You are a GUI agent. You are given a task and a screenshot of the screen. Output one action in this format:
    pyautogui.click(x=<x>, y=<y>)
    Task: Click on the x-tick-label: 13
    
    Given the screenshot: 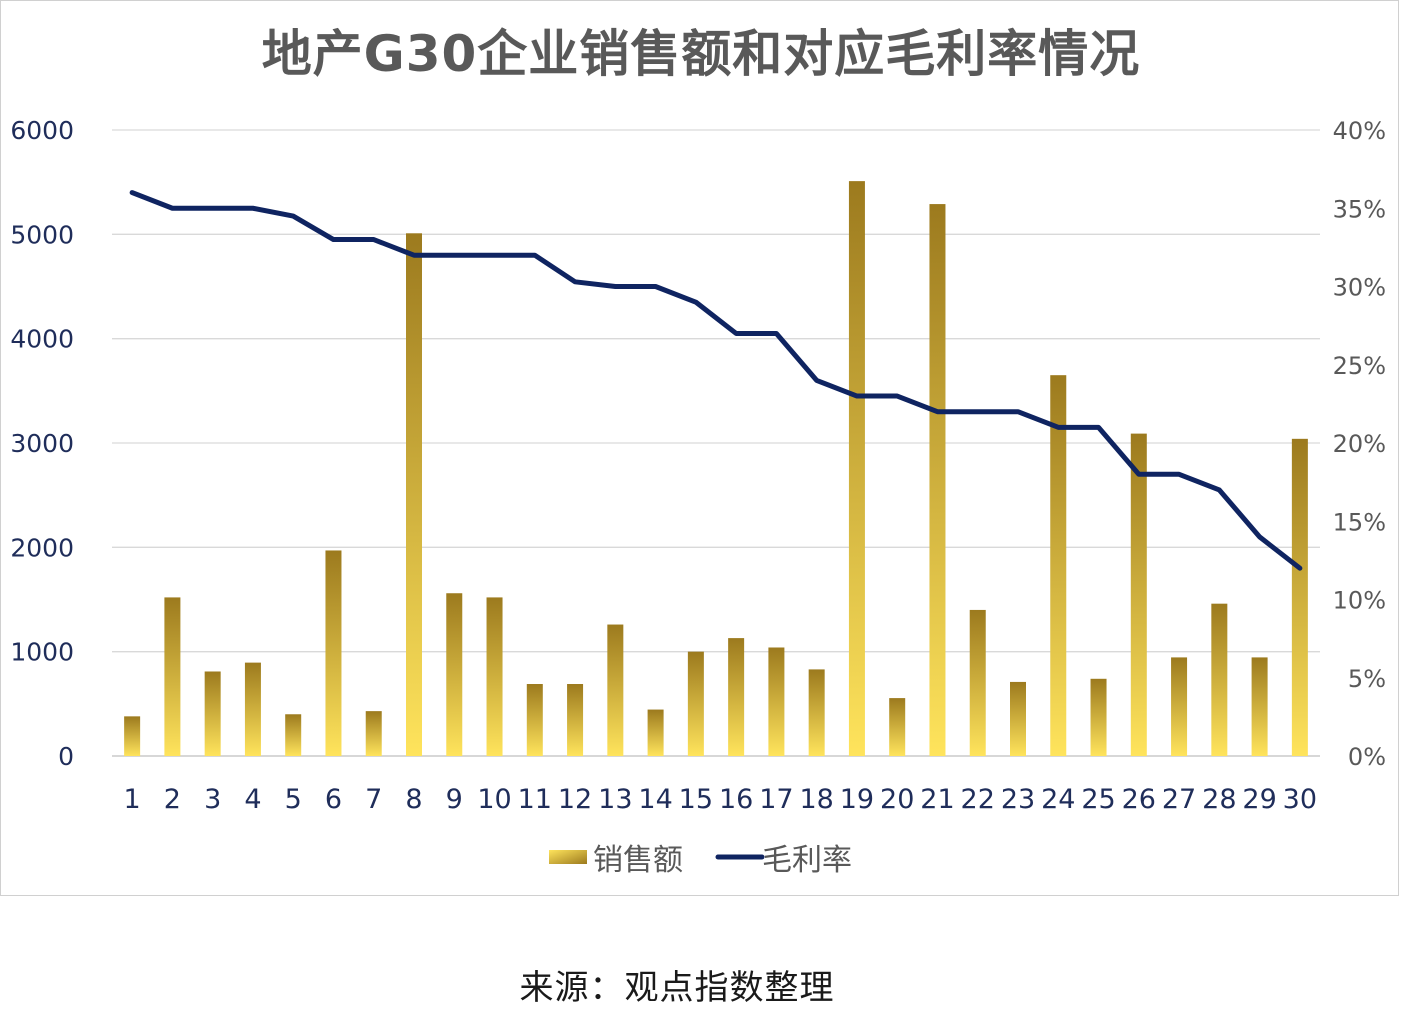 What is the action you would take?
    pyautogui.click(x=615, y=799)
    